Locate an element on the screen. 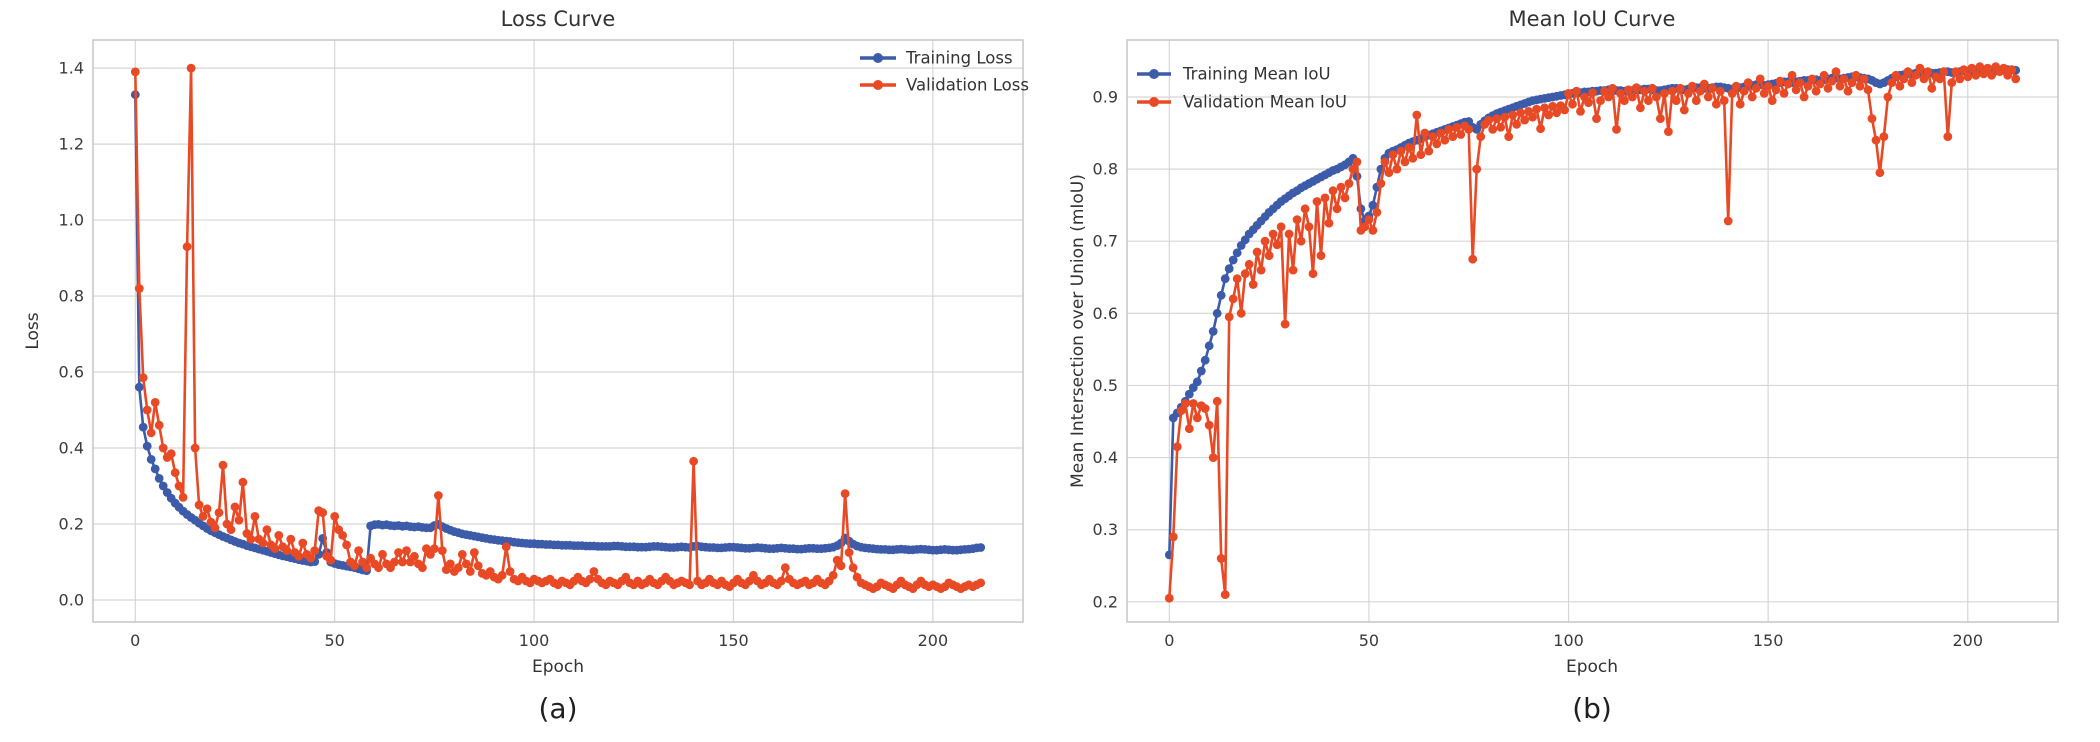  legend-marker is located at coordinates (878, 58).